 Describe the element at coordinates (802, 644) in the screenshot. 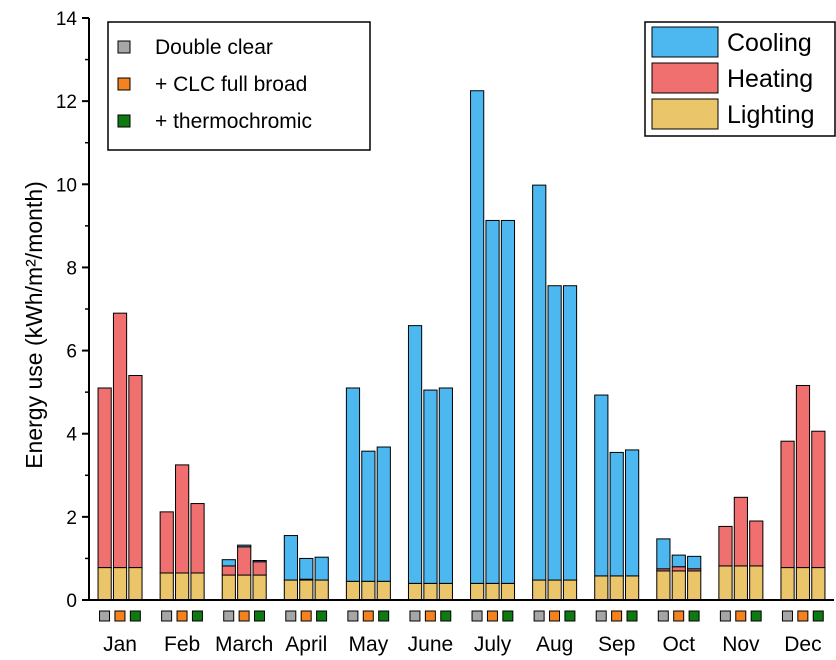

I see `x-tick-label: Dec` at that location.